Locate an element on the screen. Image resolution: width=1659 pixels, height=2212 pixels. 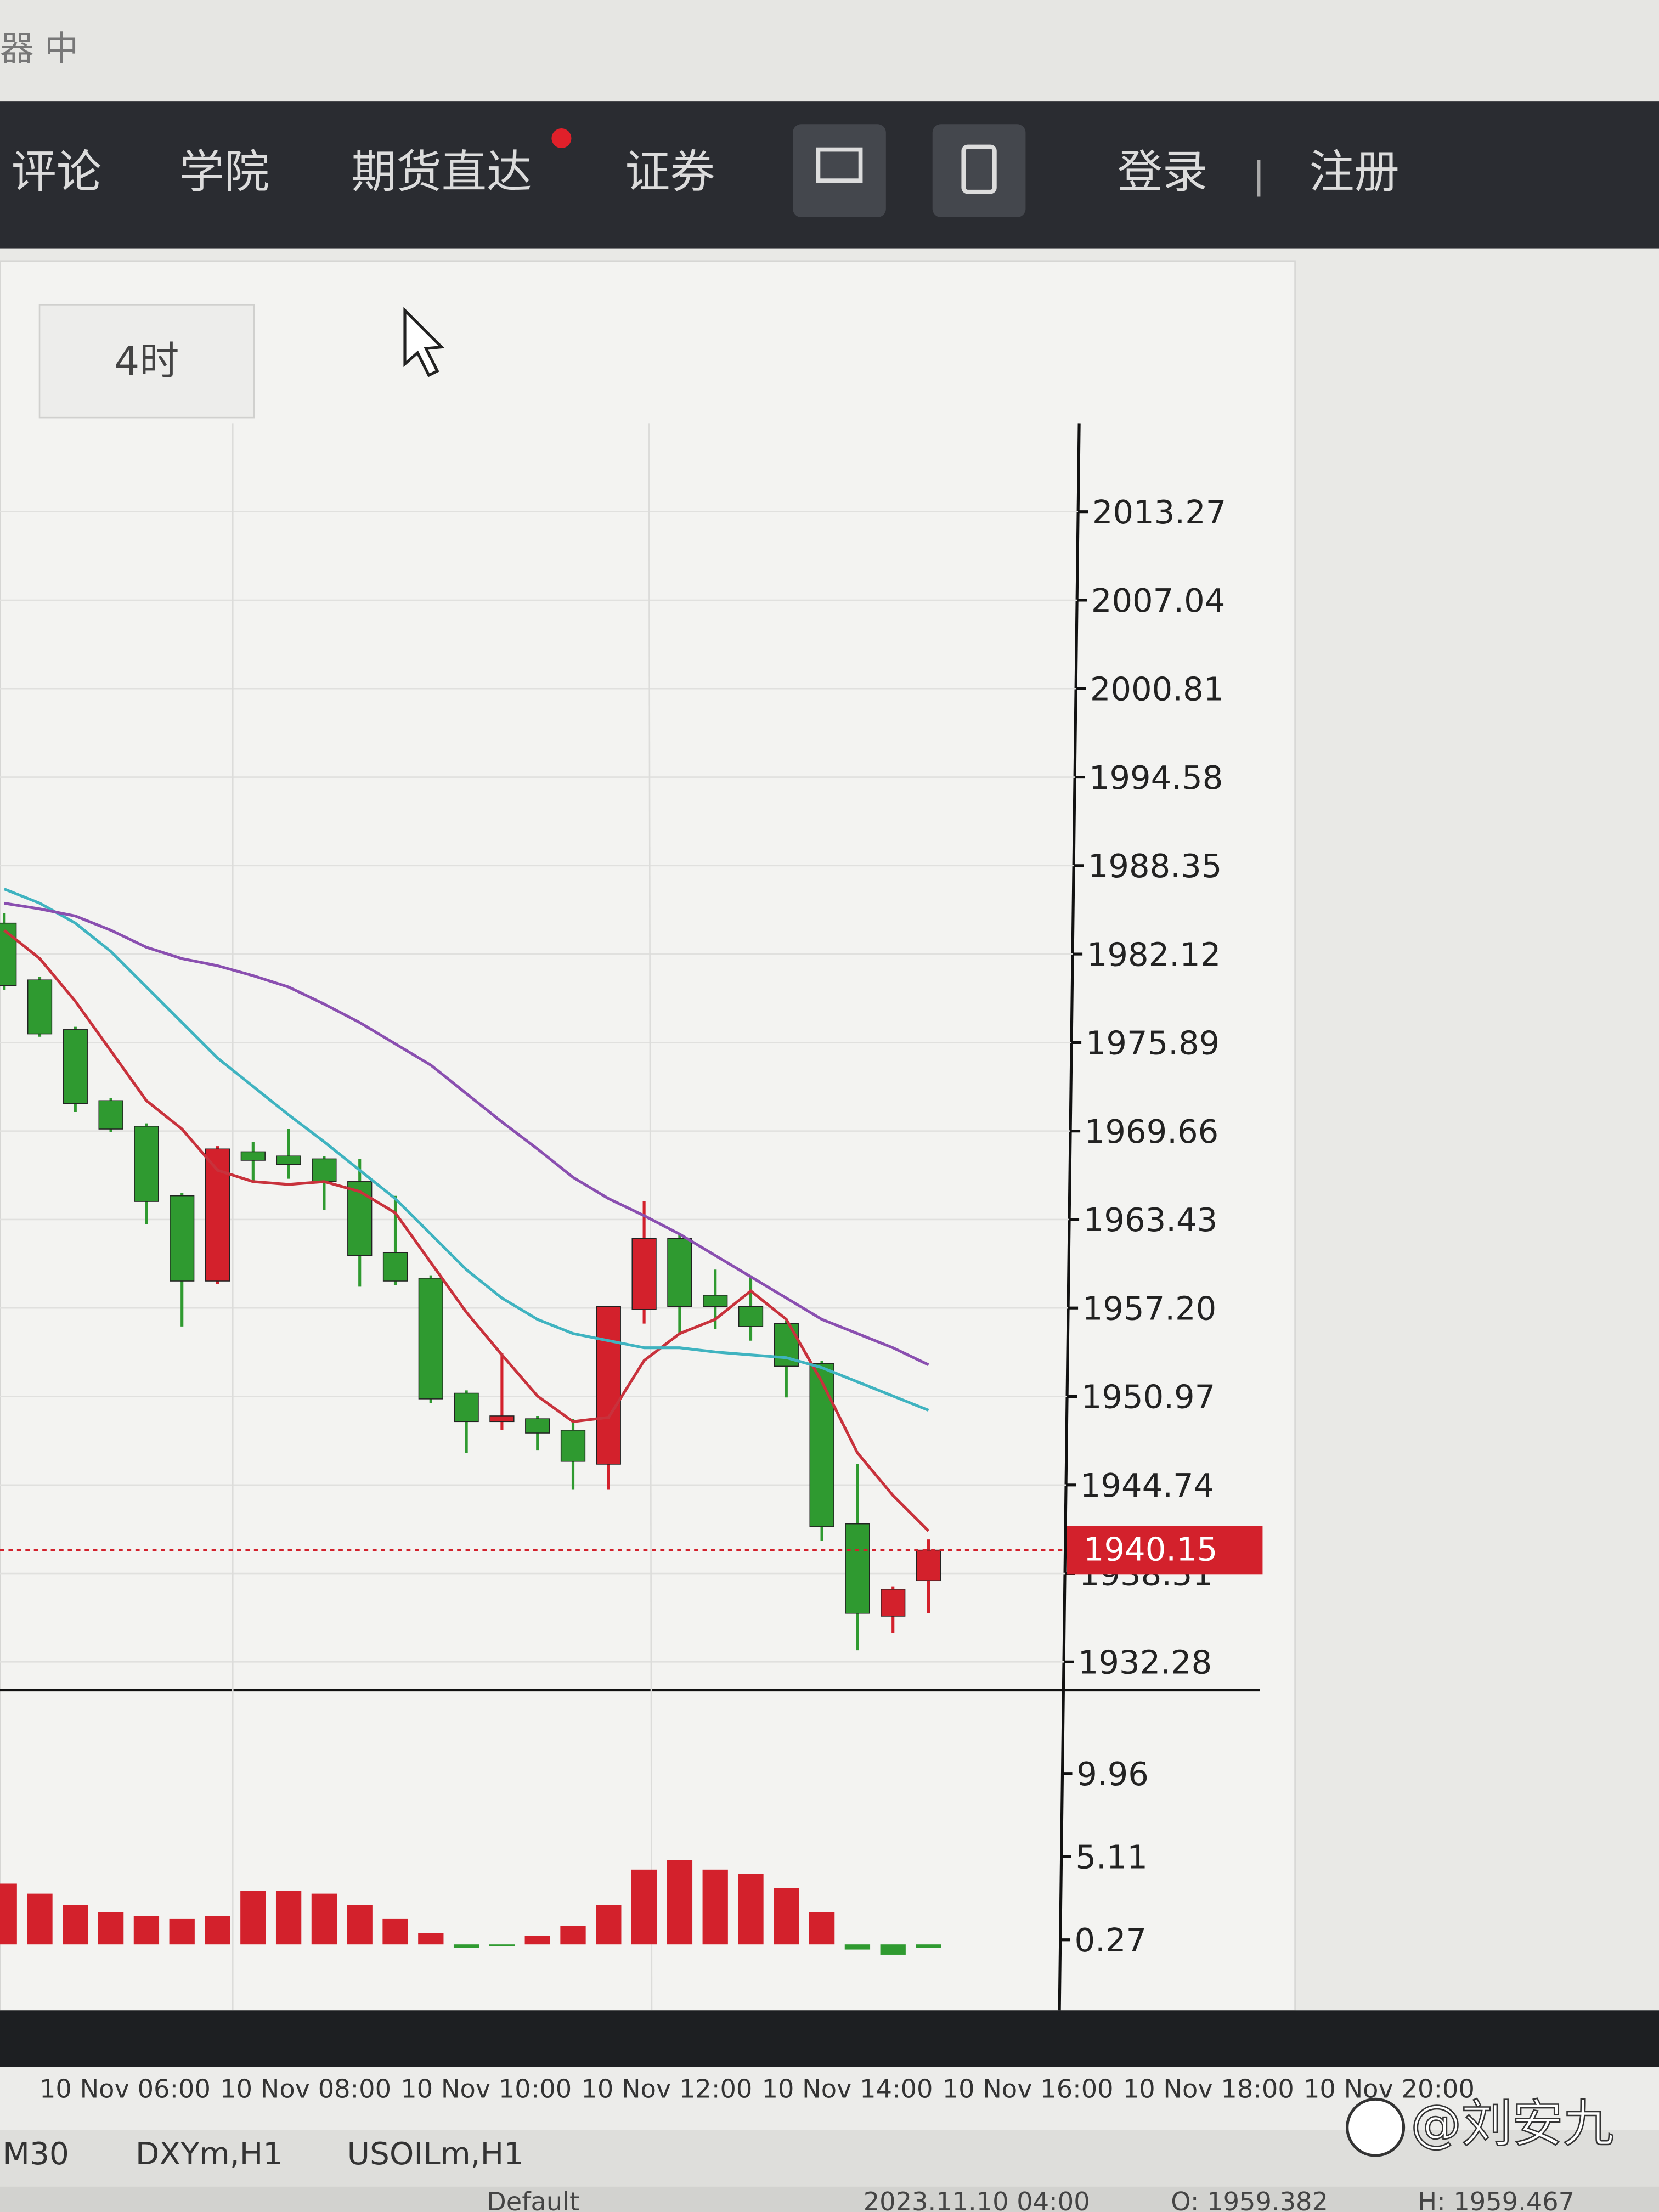
y-tick-label: 2013.27 is located at coordinates (1159, 512).